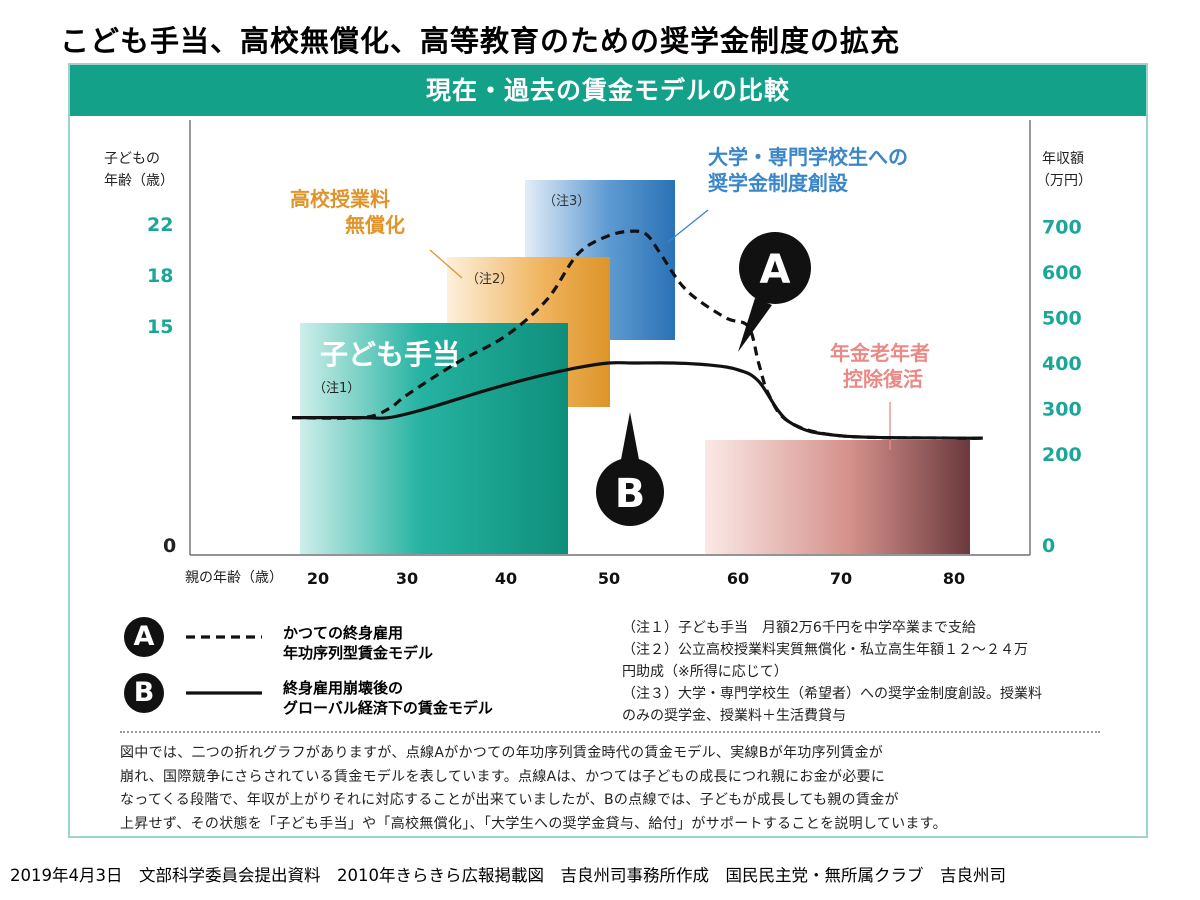  What do you see at coordinates (755, 325) in the screenshot?
I see `callout-a-pointer` at bounding box center [755, 325].